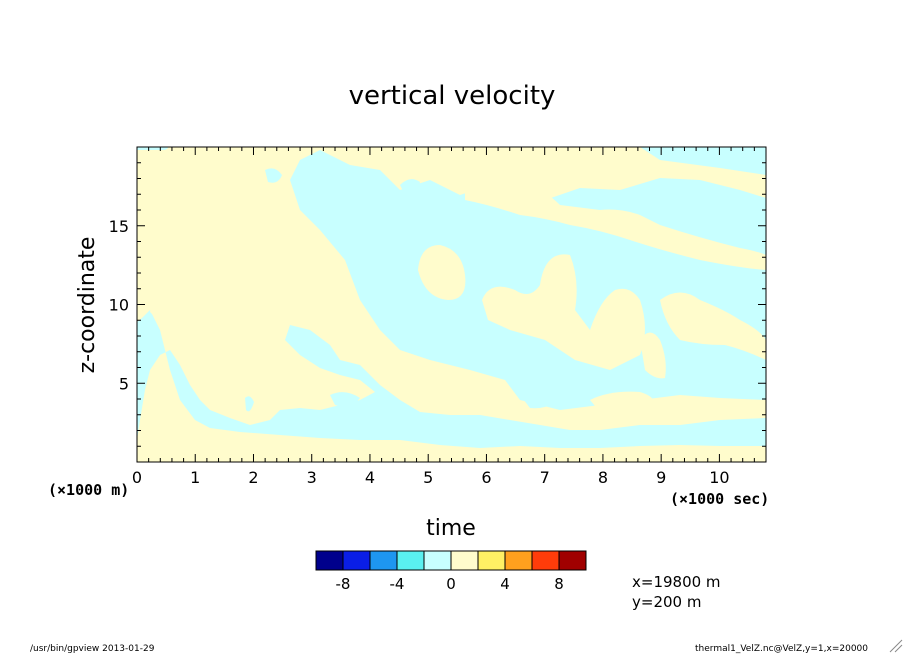 This screenshot has height=654, width=904. What do you see at coordinates (397, 584) in the screenshot?
I see `colorbar-tick-label: -4` at bounding box center [397, 584].